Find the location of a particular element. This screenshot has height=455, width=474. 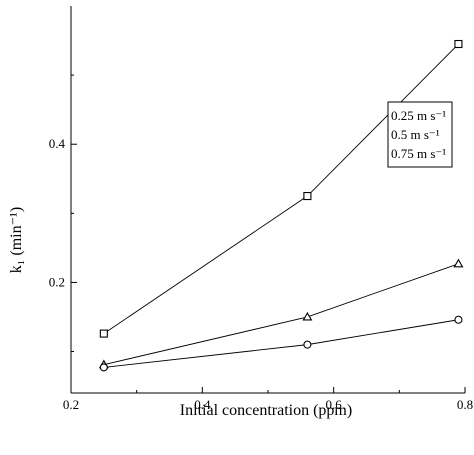

legend-box is located at coordinates (420, 134).